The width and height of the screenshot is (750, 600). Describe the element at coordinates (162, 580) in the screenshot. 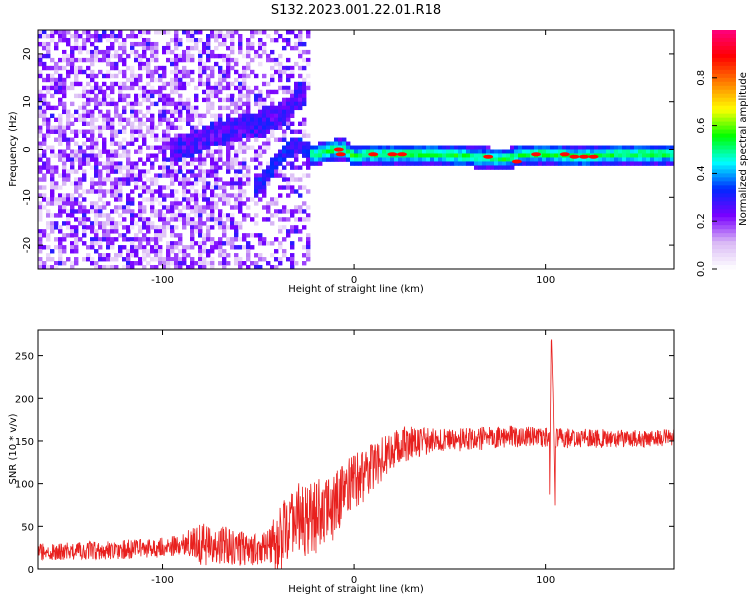

I see `snr-x-tick-label: -100` at that location.